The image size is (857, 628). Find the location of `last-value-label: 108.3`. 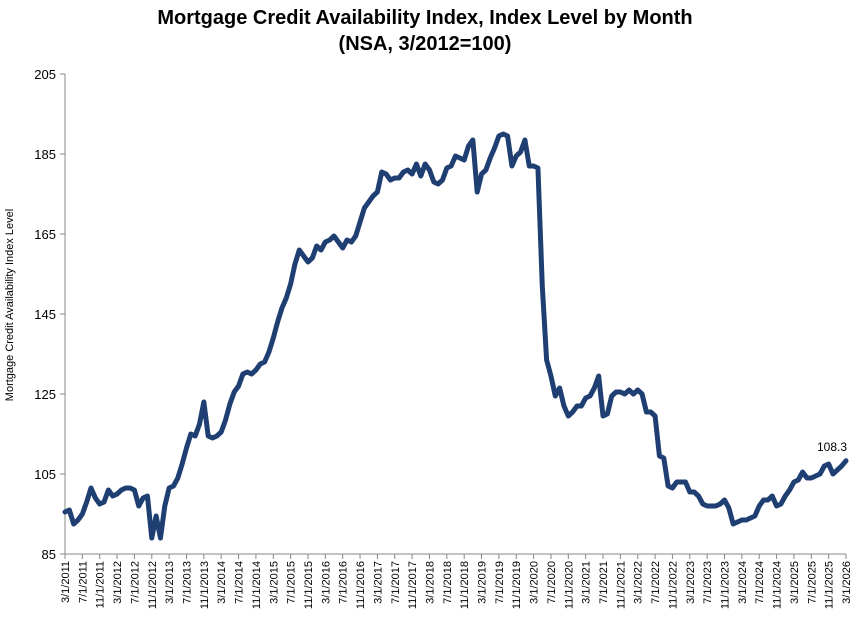

last-value-label: 108.3 is located at coordinates (832, 447).